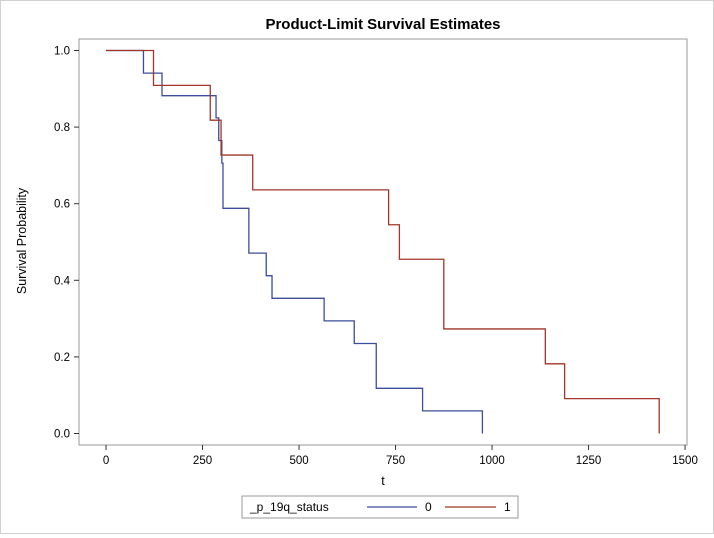  What do you see at coordinates (492, 461) in the screenshot?
I see `x-tick-label: 1000` at bounding box center [492, 461].